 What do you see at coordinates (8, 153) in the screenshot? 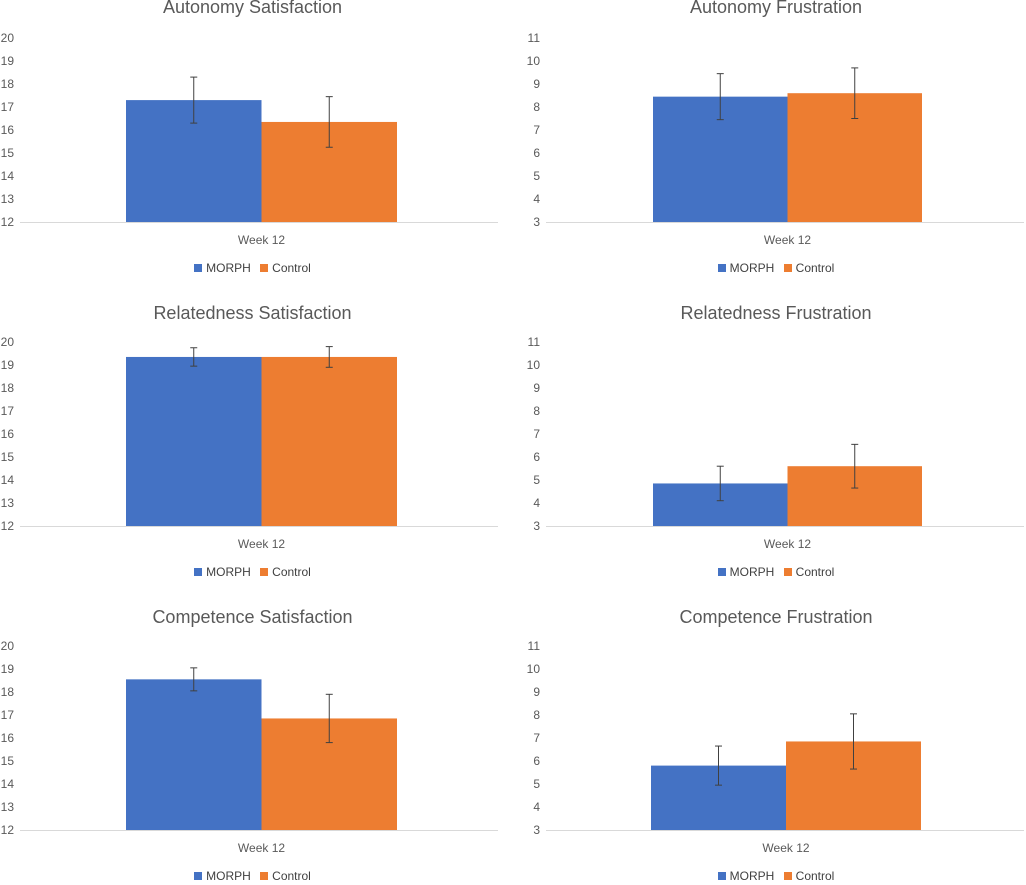
I see `y-tick-label: 15` at bounding box center [8, 153].